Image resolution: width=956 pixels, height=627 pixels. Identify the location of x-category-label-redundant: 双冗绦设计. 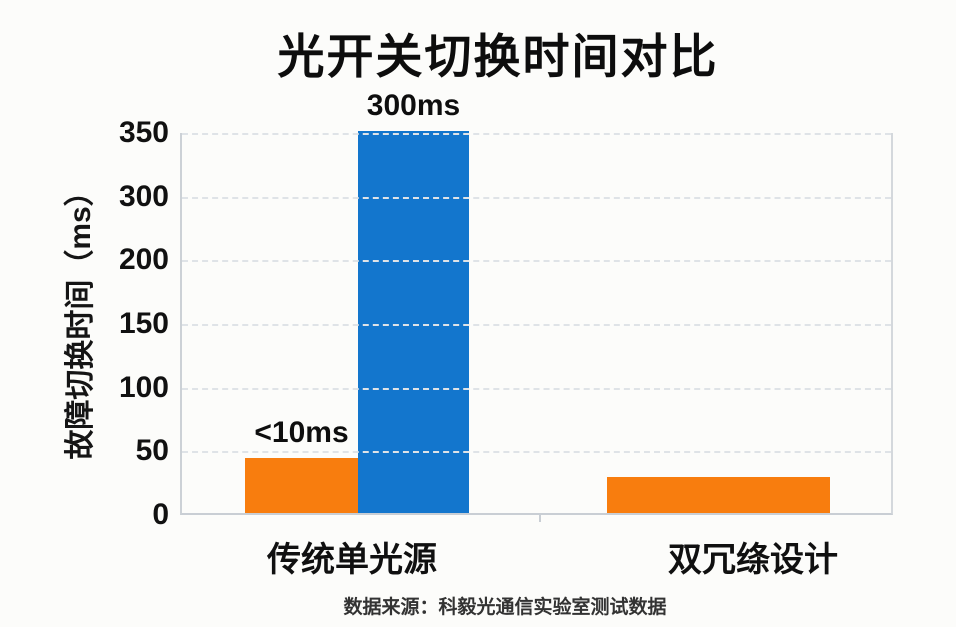
(753, 560).